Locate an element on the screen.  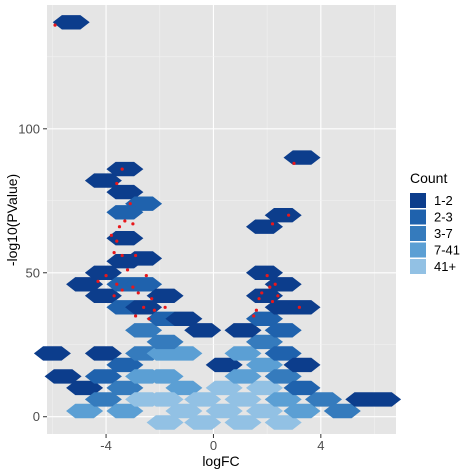
y-tick-label: 50 is located at coordinates (33, 272).